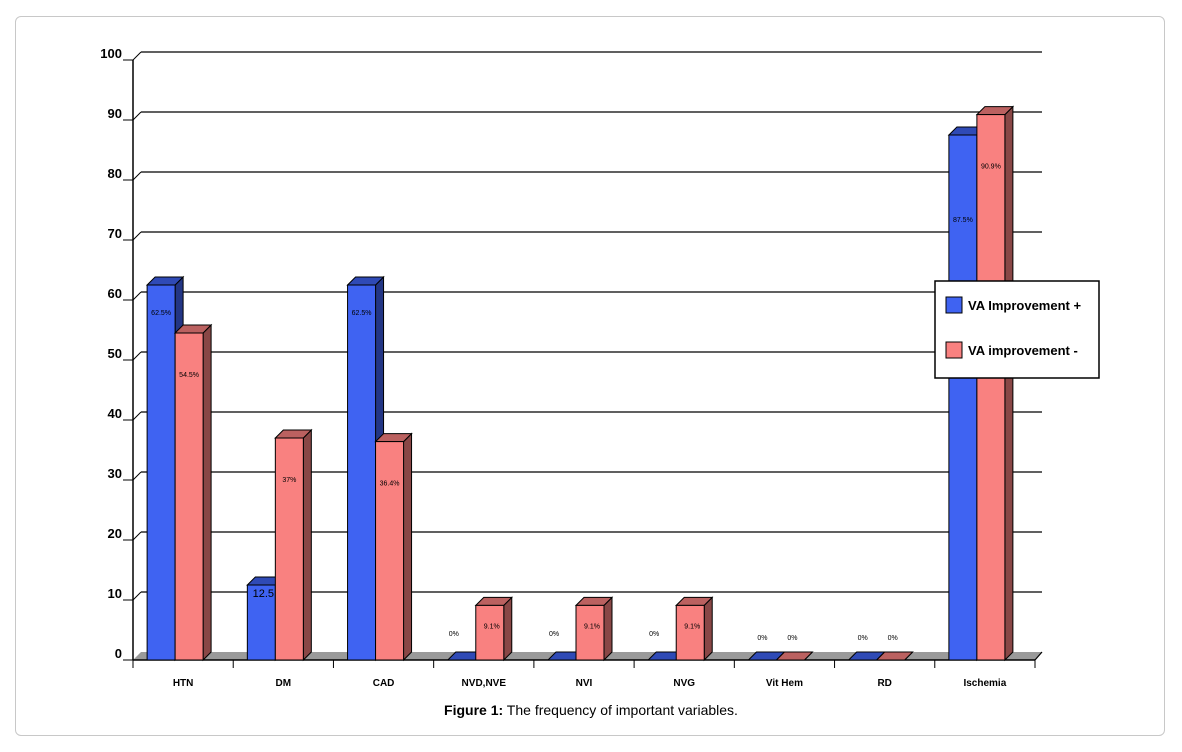 The height and width of the screenshot is (752, 1182). Describe the element at coordinates (474, 710) in the screenshot. I see `caption-label: Figure 1:` at that location.